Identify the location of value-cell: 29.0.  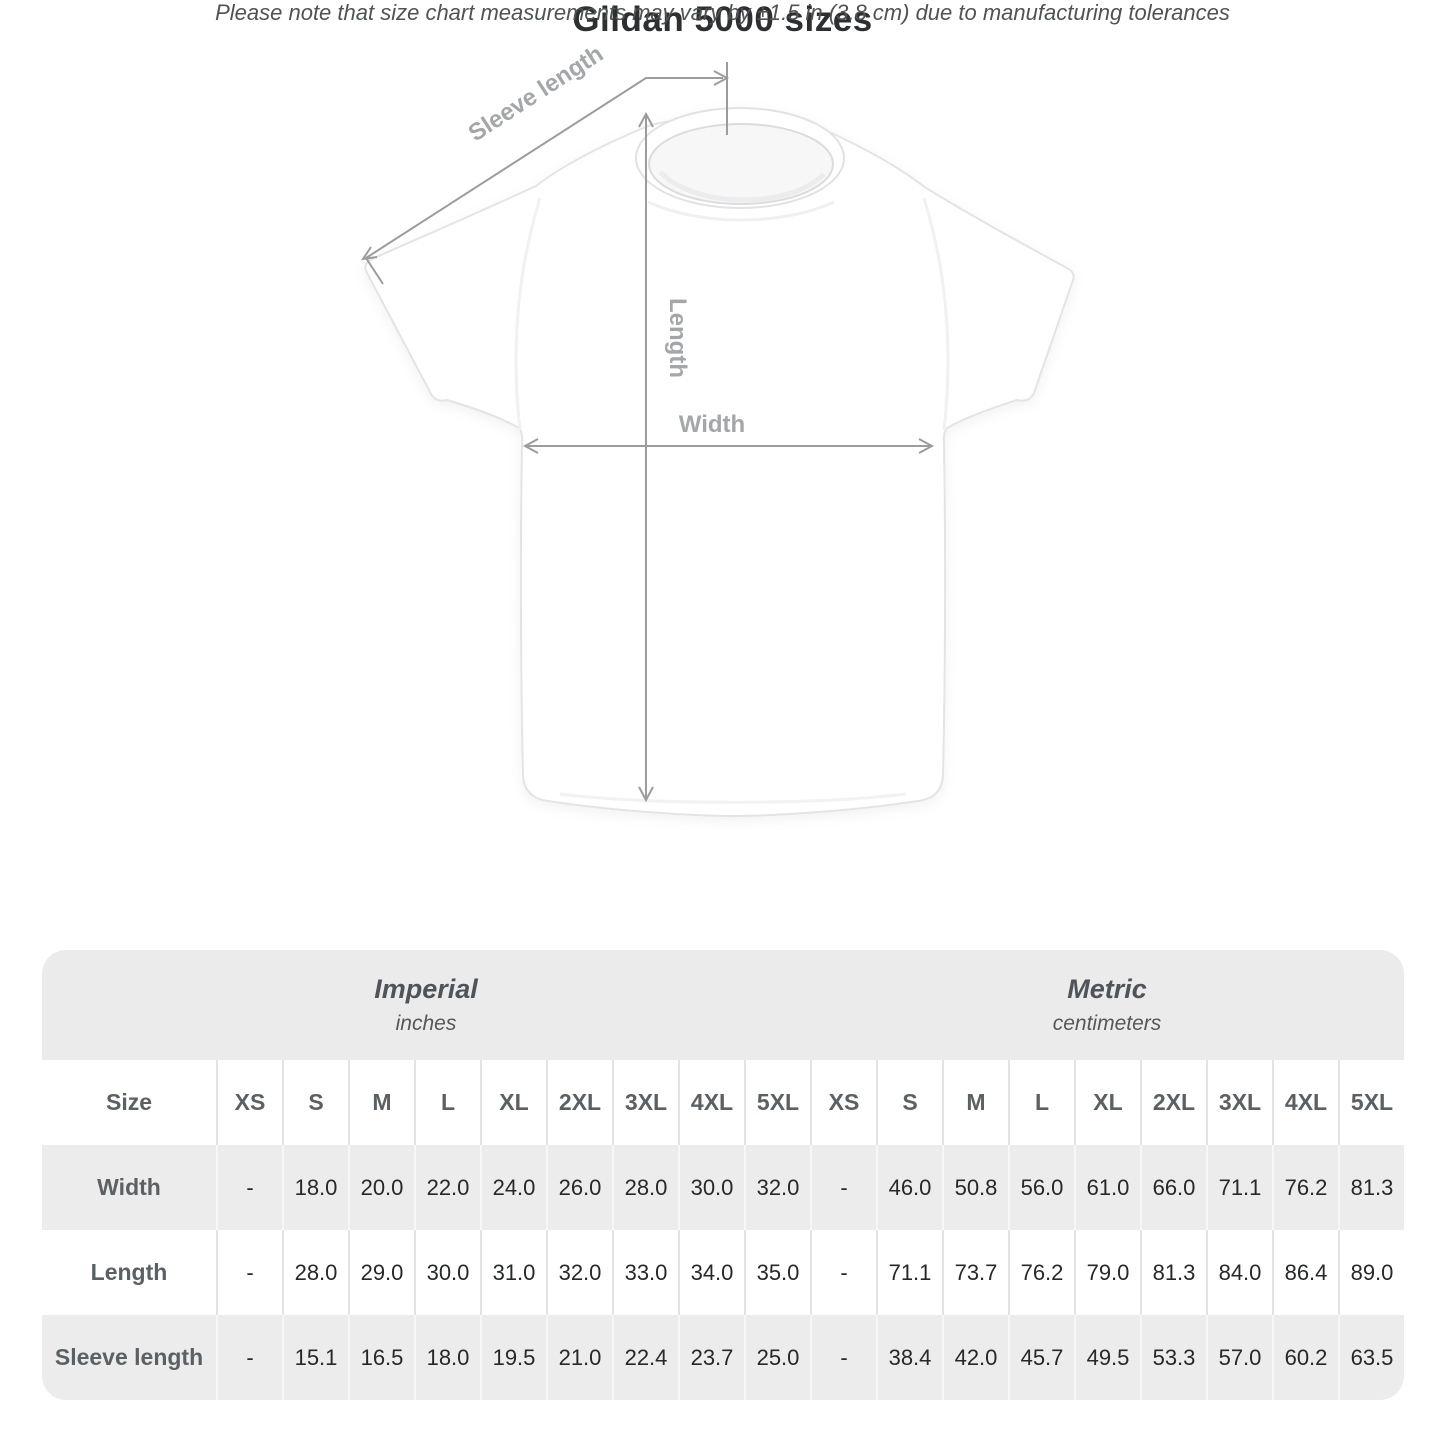
(381, 1272).